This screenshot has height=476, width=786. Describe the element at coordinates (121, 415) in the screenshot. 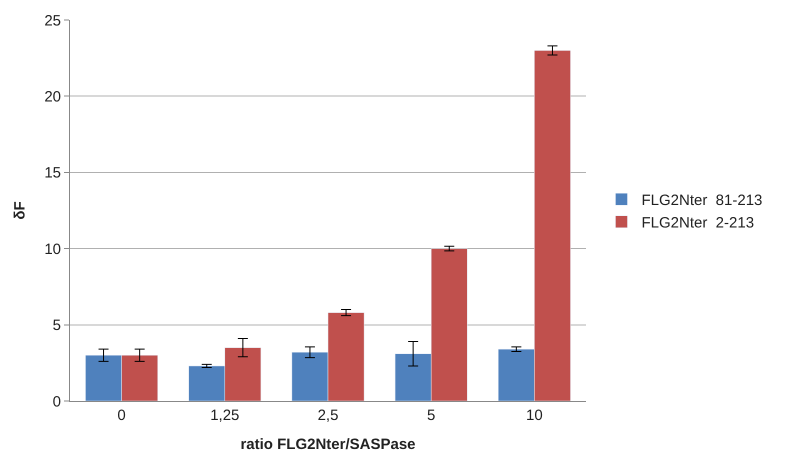

I see `x-tick-label: 0` at that location.